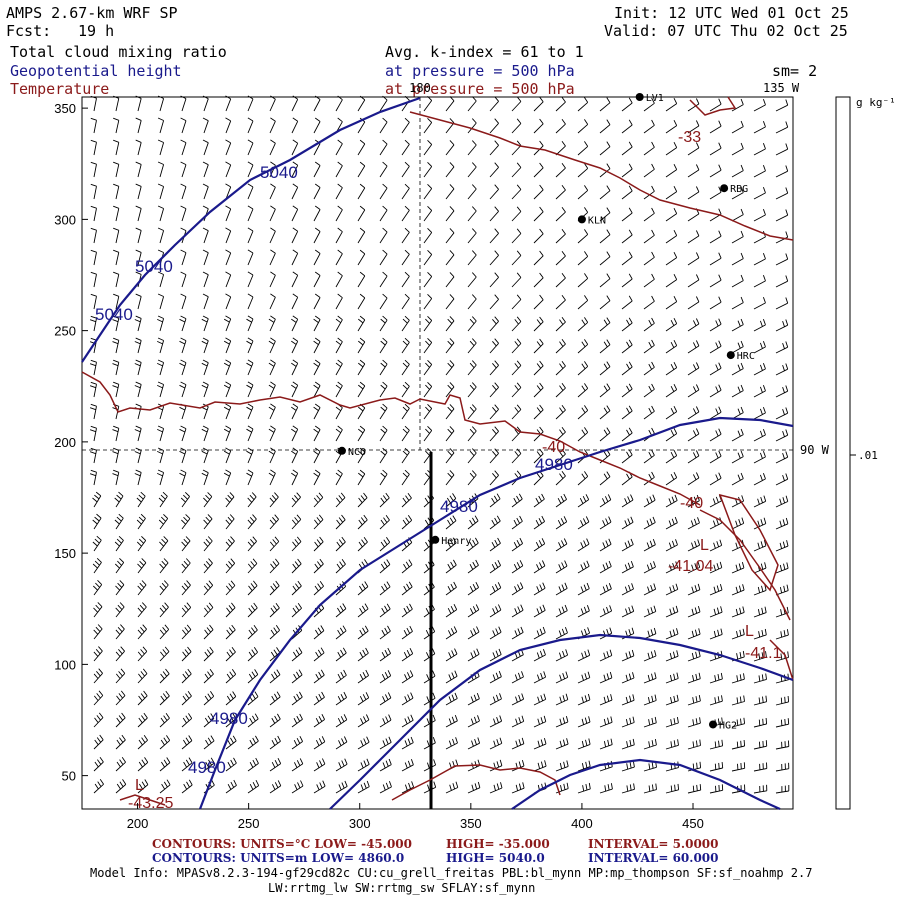 The image size is (900, 900). I want to click on height-contour-high: HIGH= 5040.0, so click(495, 858).